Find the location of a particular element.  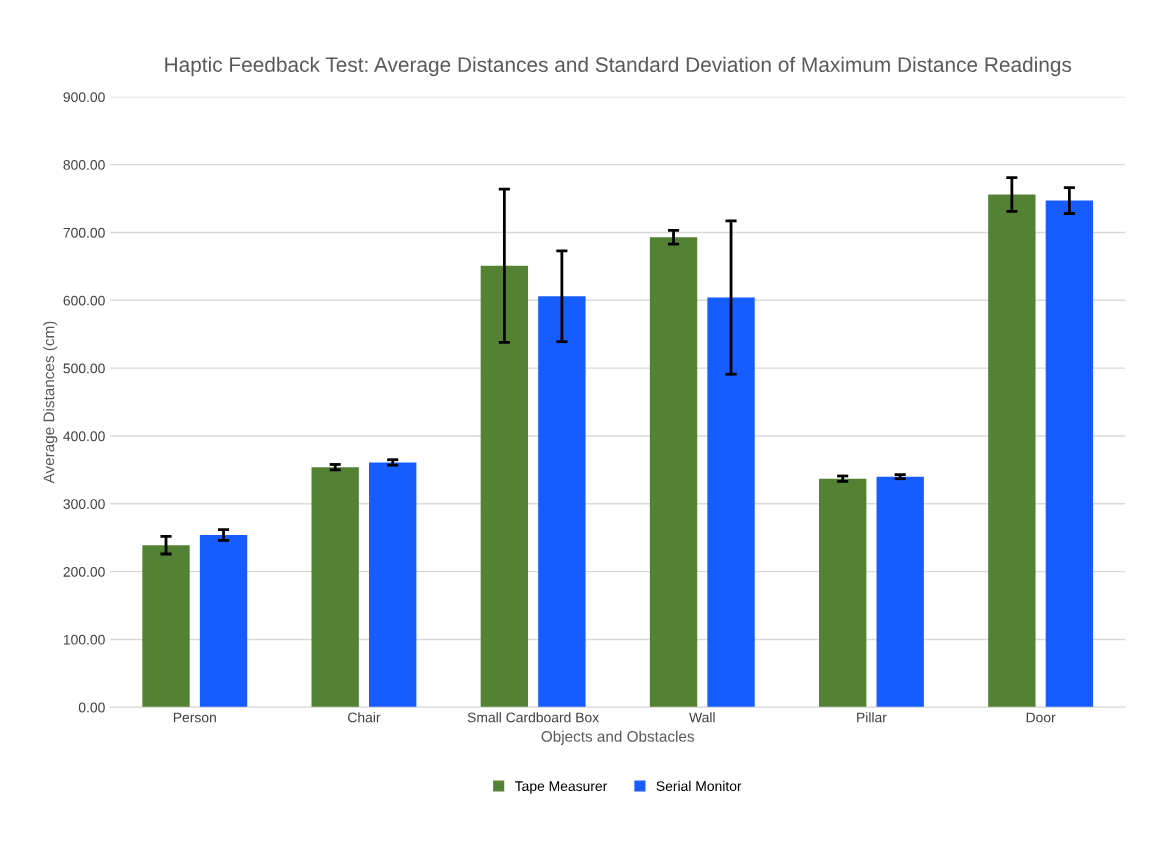

legend-label: Serial Monitor is located at coordinates (699, 786).